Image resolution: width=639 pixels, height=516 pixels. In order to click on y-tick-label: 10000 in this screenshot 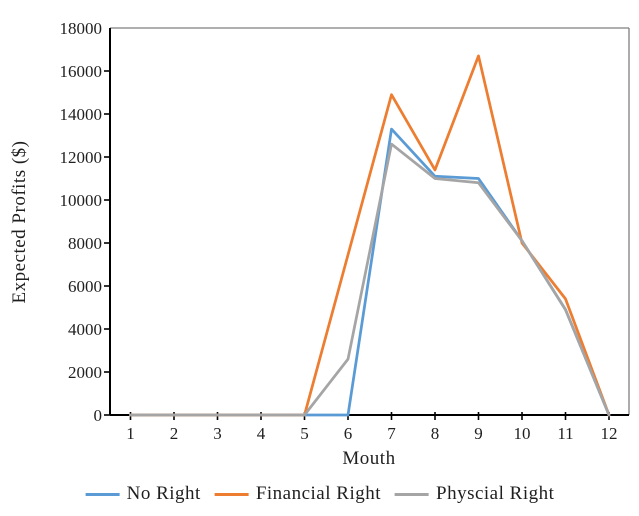, I will do `click(81, 200)`.